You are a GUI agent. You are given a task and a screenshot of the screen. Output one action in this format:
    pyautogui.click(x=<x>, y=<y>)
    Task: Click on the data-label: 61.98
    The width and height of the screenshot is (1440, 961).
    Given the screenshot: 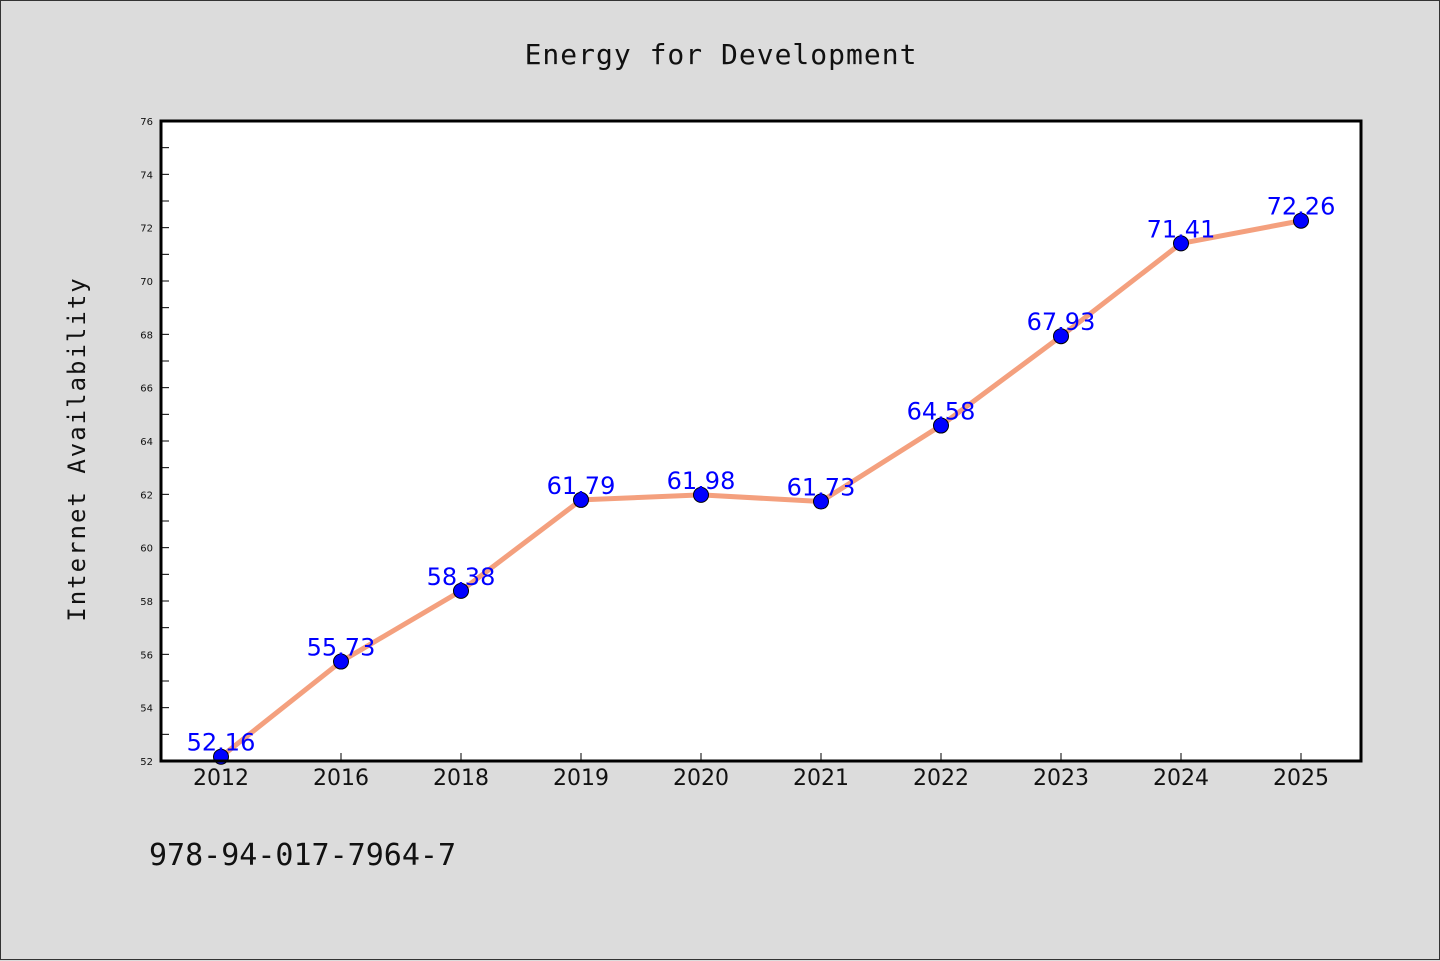 What is the action you would take?
    pyautogui.click(x=701, y=481)
    